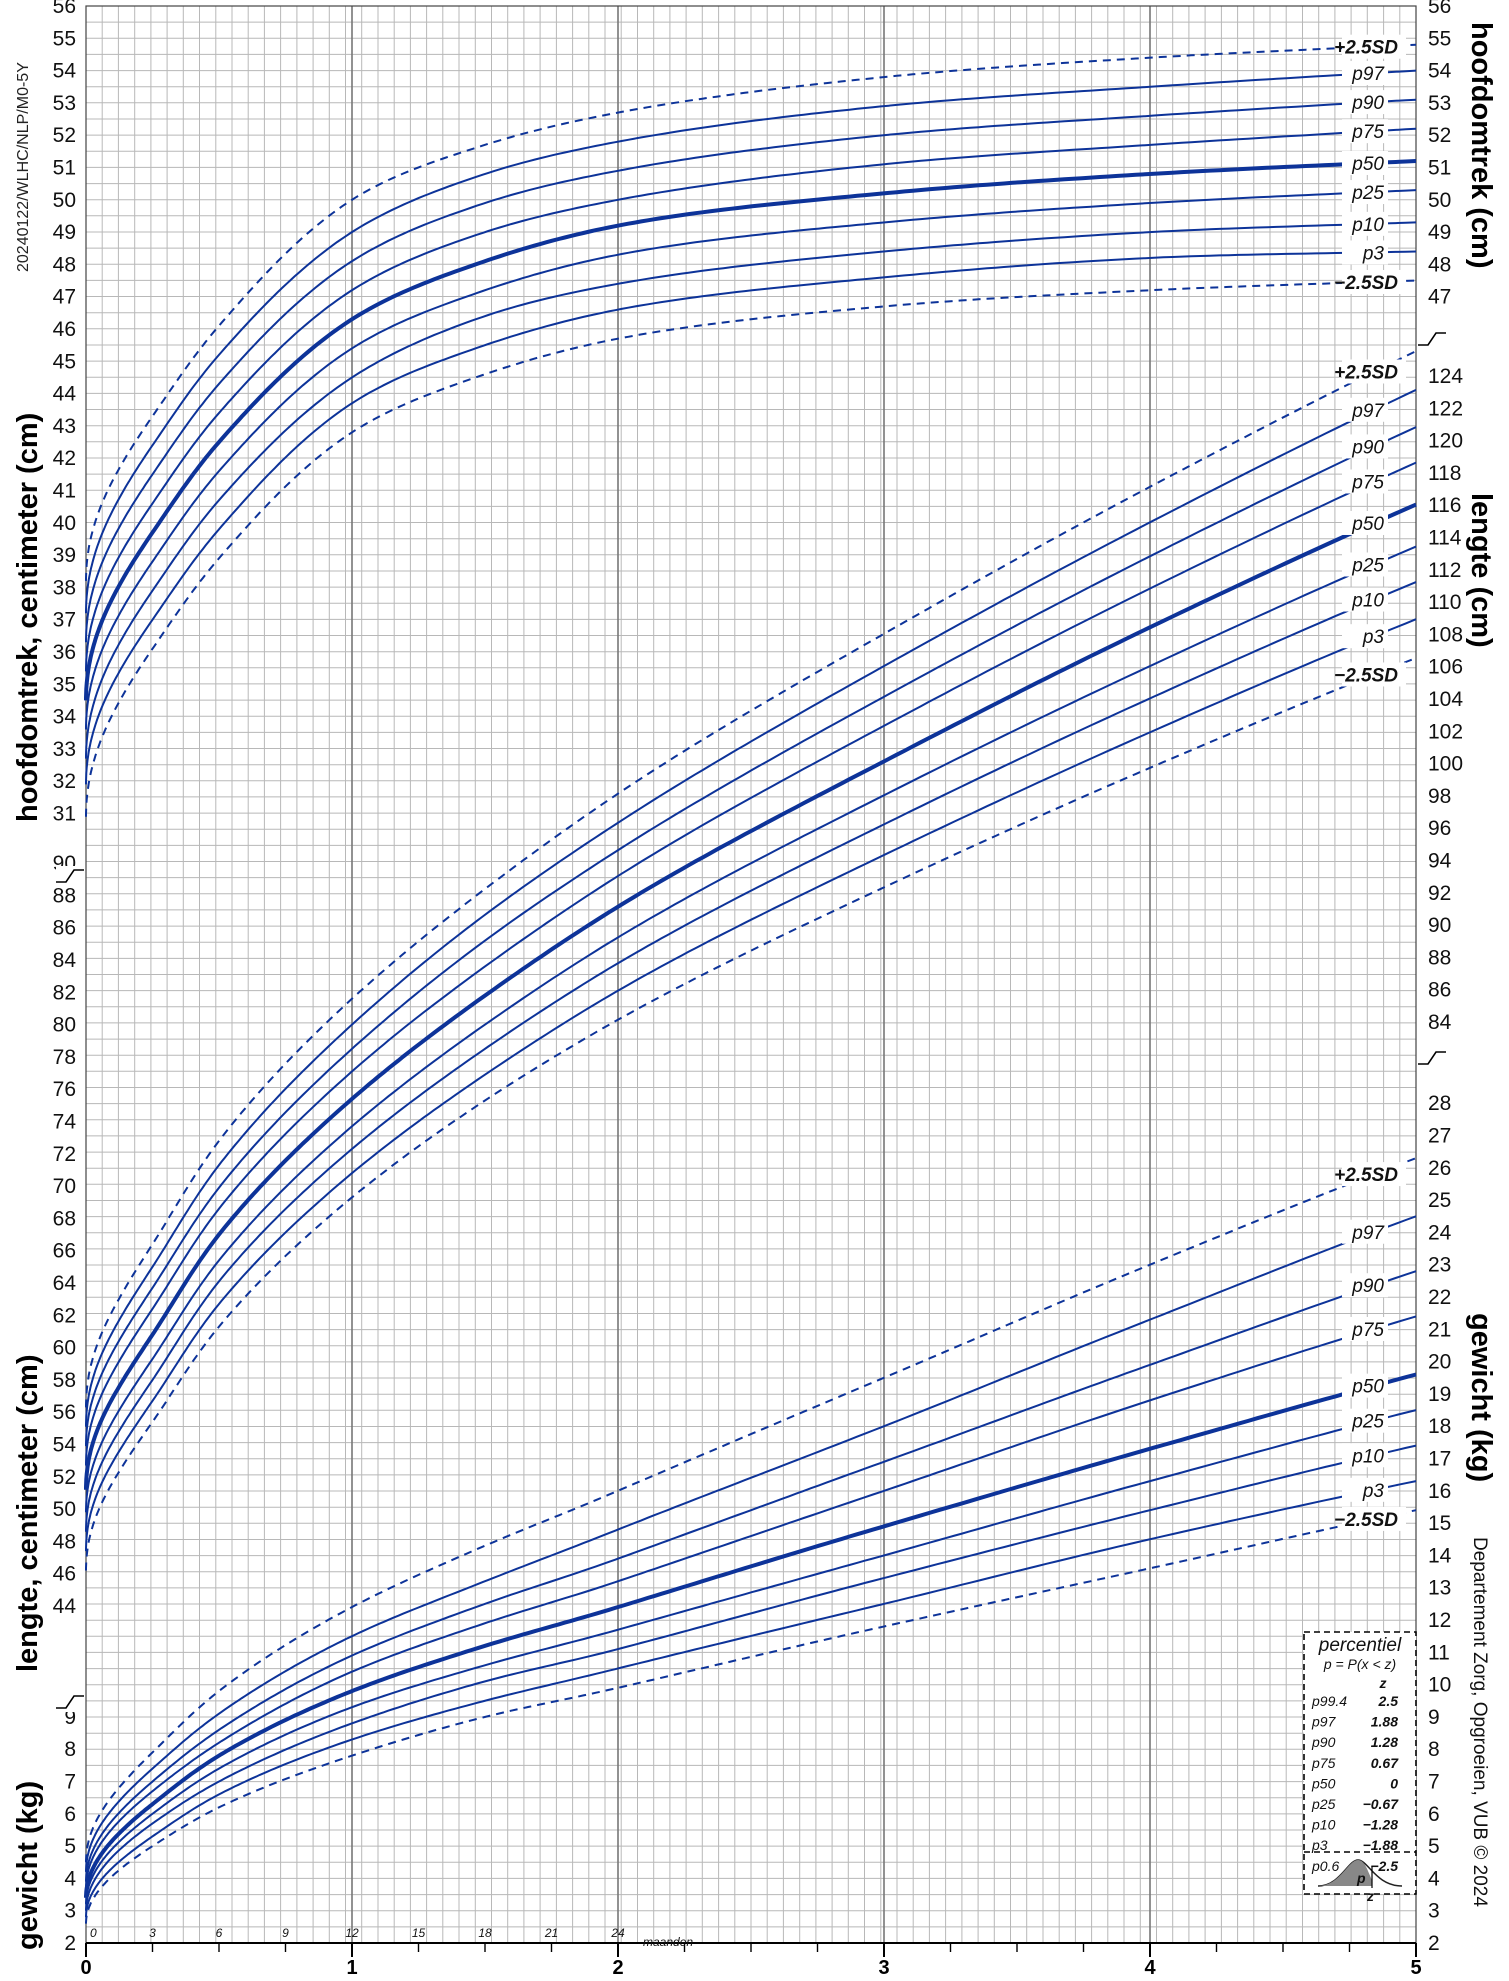 This screenshot has height=1981, width=1509. Describe the element at coordinates (1445, 634) in the screenshot. I see `length-right-tick-12: 108` at that location.